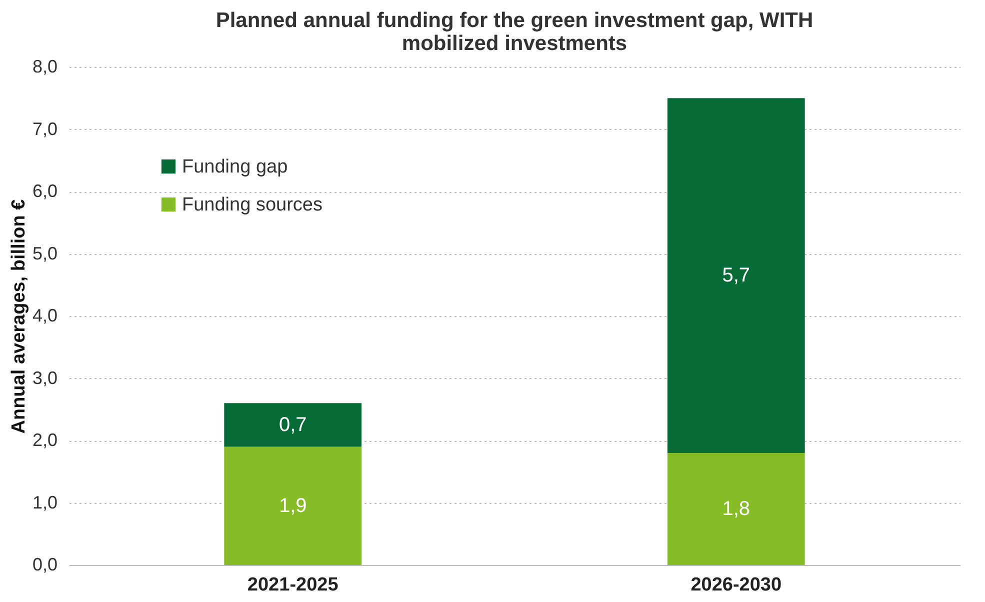 The height and width of the screenshot is (602, 985). What do you see at coordinates (252, 205) in the screenshot?
I see `legend-label: Funding sources` at bounding box center [252, 205].